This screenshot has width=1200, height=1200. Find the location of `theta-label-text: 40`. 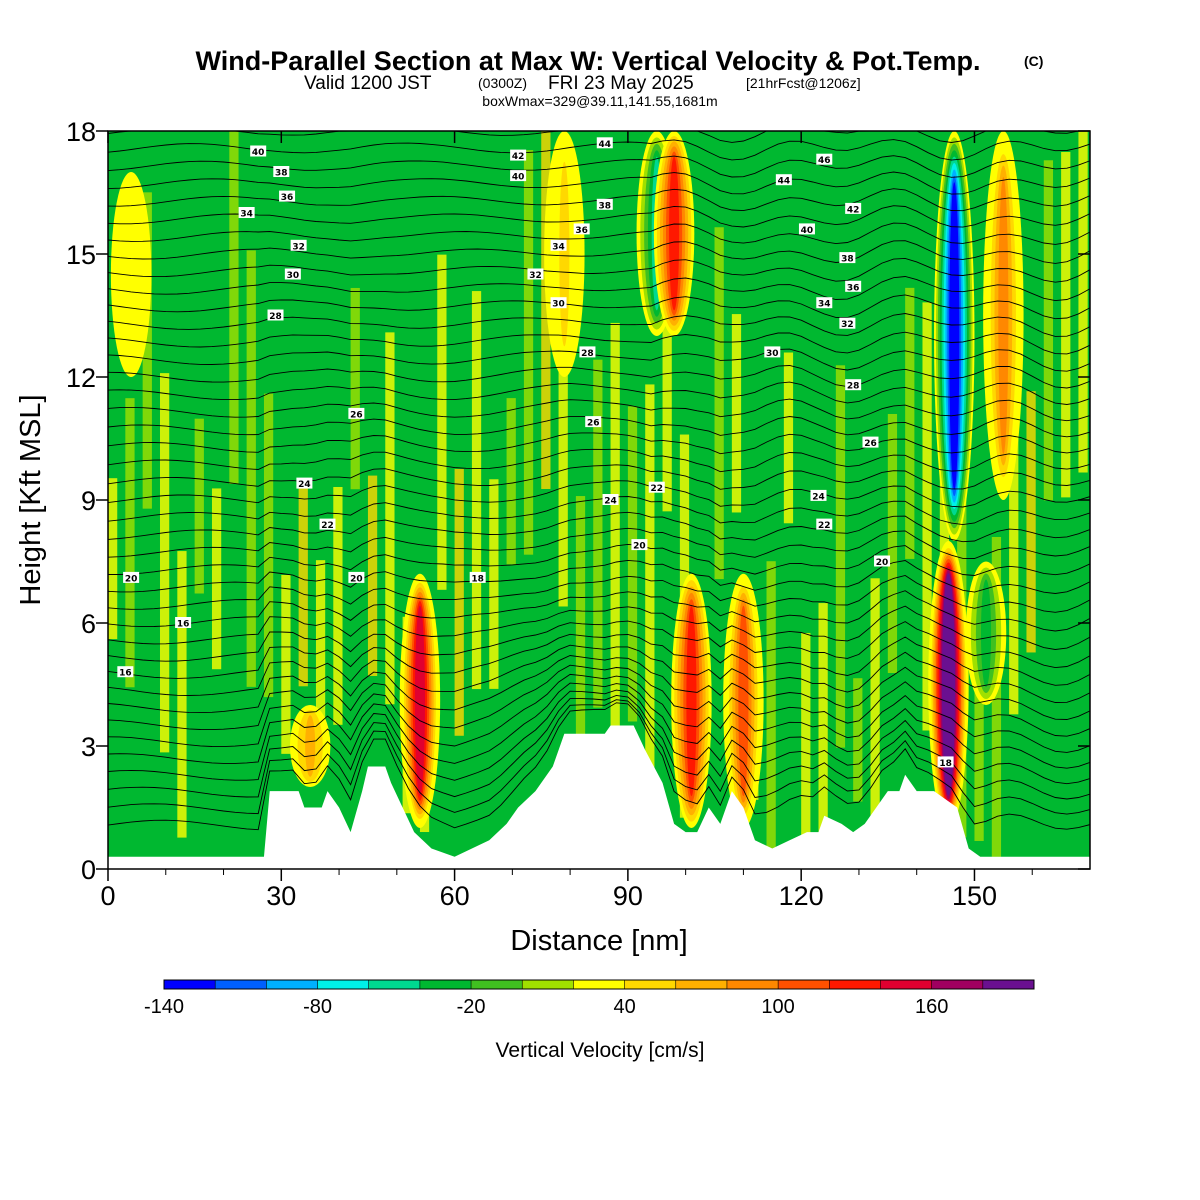

theta-label-text: 40 is located at coordinates (258, 153).